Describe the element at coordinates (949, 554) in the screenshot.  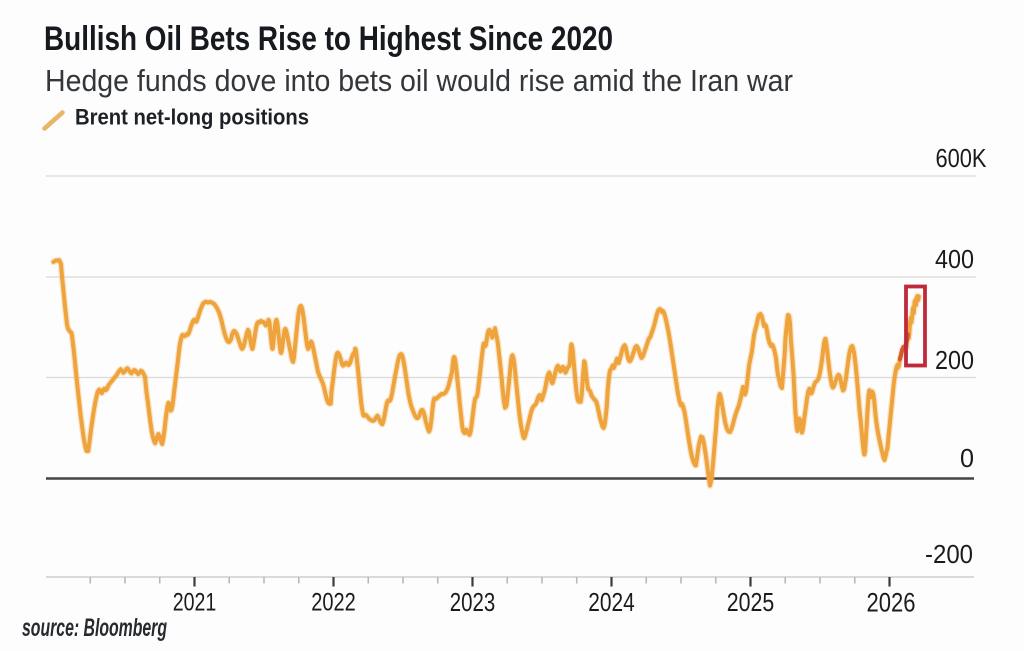
I see `svg-text: -200` at that location.